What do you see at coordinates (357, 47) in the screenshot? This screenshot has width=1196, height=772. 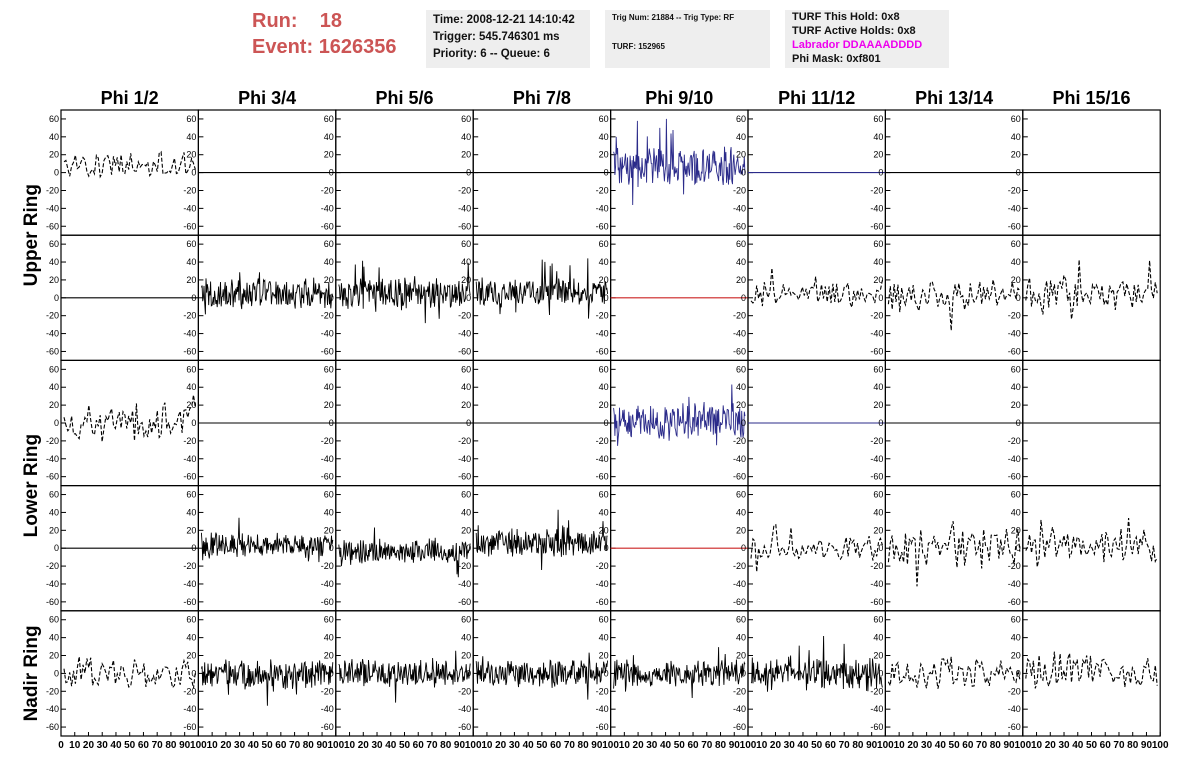 I see `event-value: 1626356` at bounding box center [357, 47].